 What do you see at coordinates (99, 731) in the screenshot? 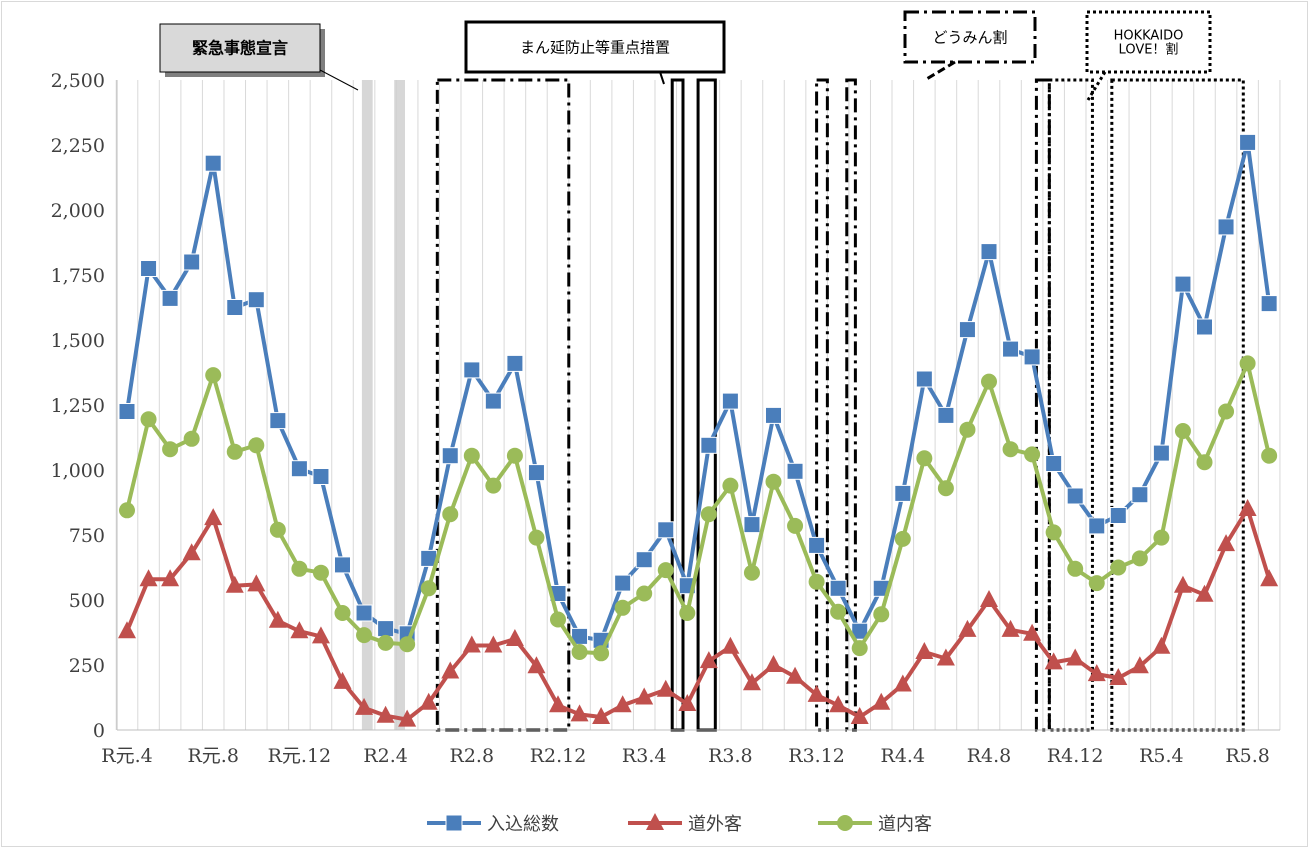
I see `y-tick-label: 0` at bounding box center [99, 731].